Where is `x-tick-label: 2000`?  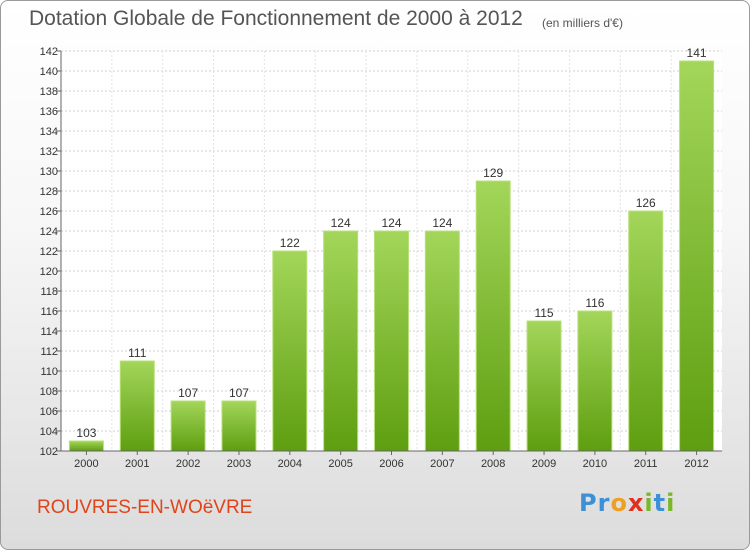
x-tick-label: 2000 is located at coordinates (86, 464).